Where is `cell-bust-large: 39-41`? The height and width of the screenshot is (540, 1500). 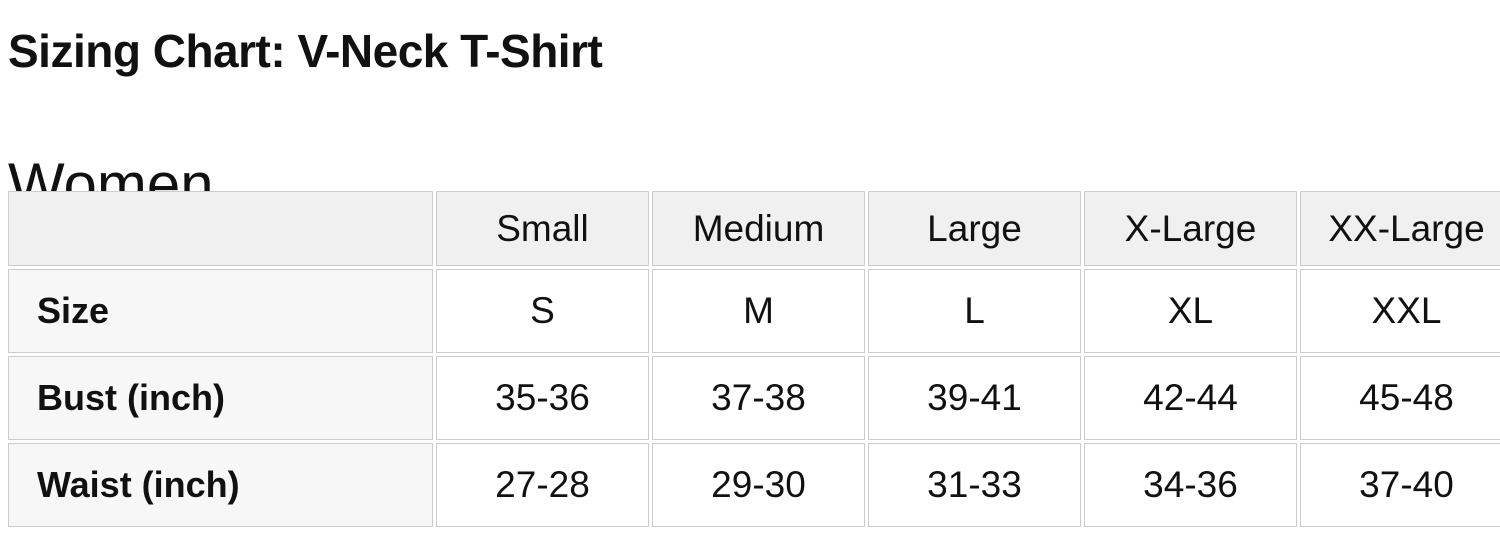
cell-bust-large: 39-41 is located at coordinates (974, 398).